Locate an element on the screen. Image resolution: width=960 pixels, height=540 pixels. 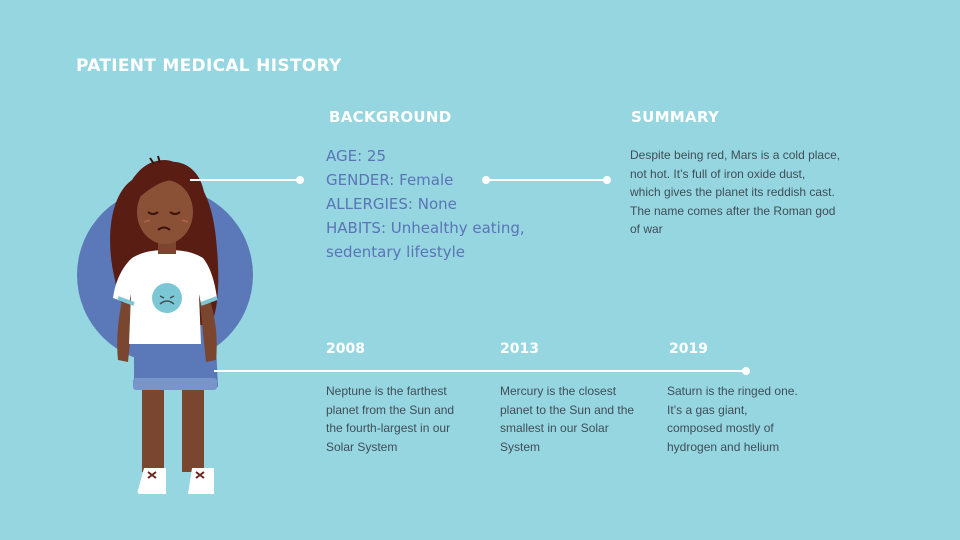
right-arm is located at coordinates (208, 331).